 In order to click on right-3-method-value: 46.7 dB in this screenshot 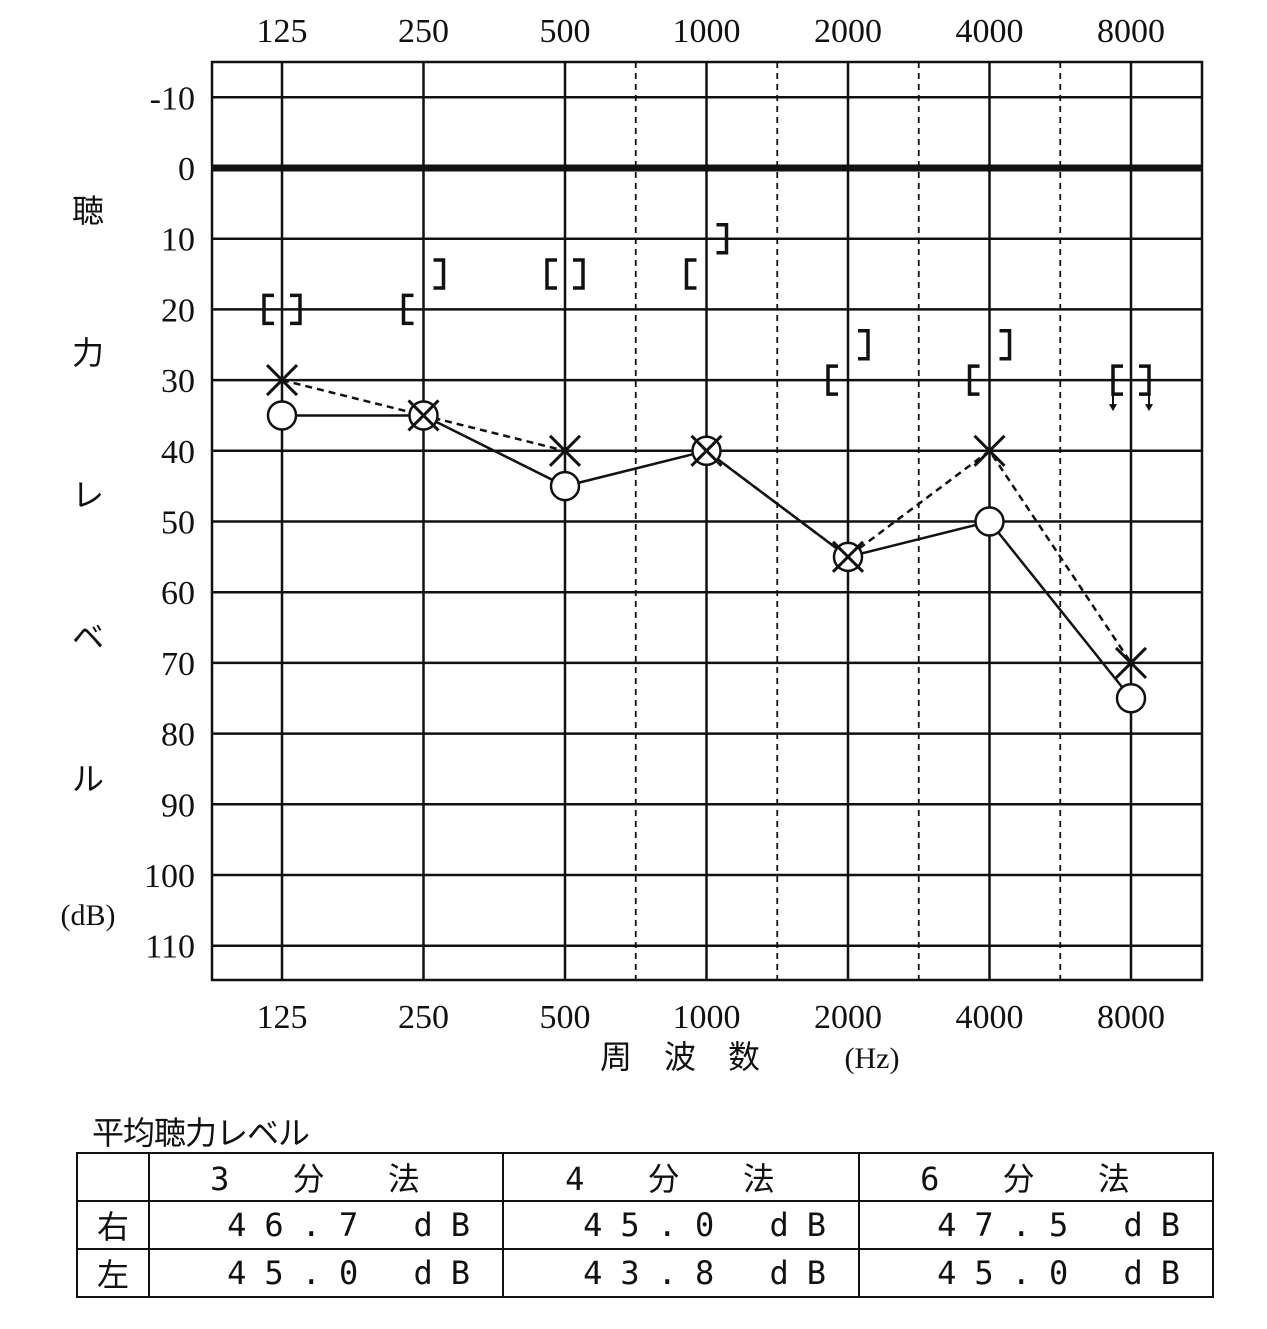, I will do `click(326, 1225)`.